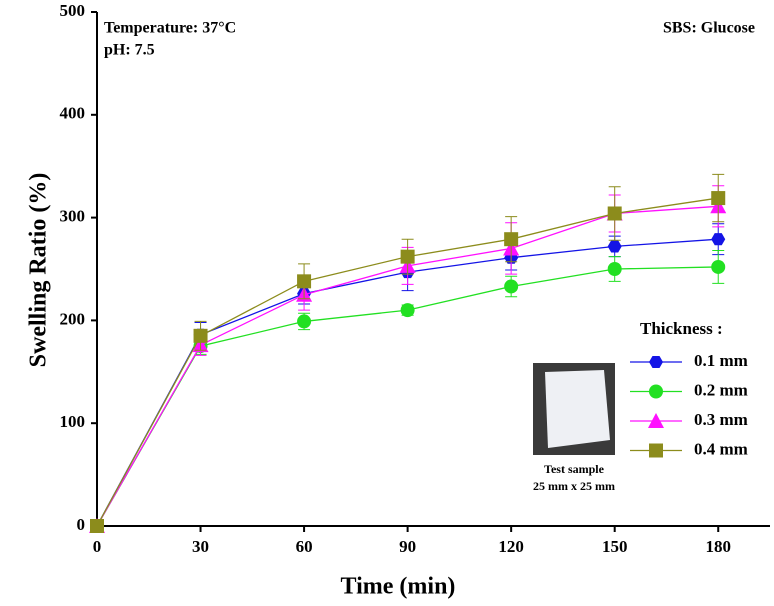 The width and height of the screenshot is (774, 606). What do you see at coordinates (39, 270) in the screenshot?
I see `y-axis-label: Swelling Ratio (%)` at bounding box center [39, 270].